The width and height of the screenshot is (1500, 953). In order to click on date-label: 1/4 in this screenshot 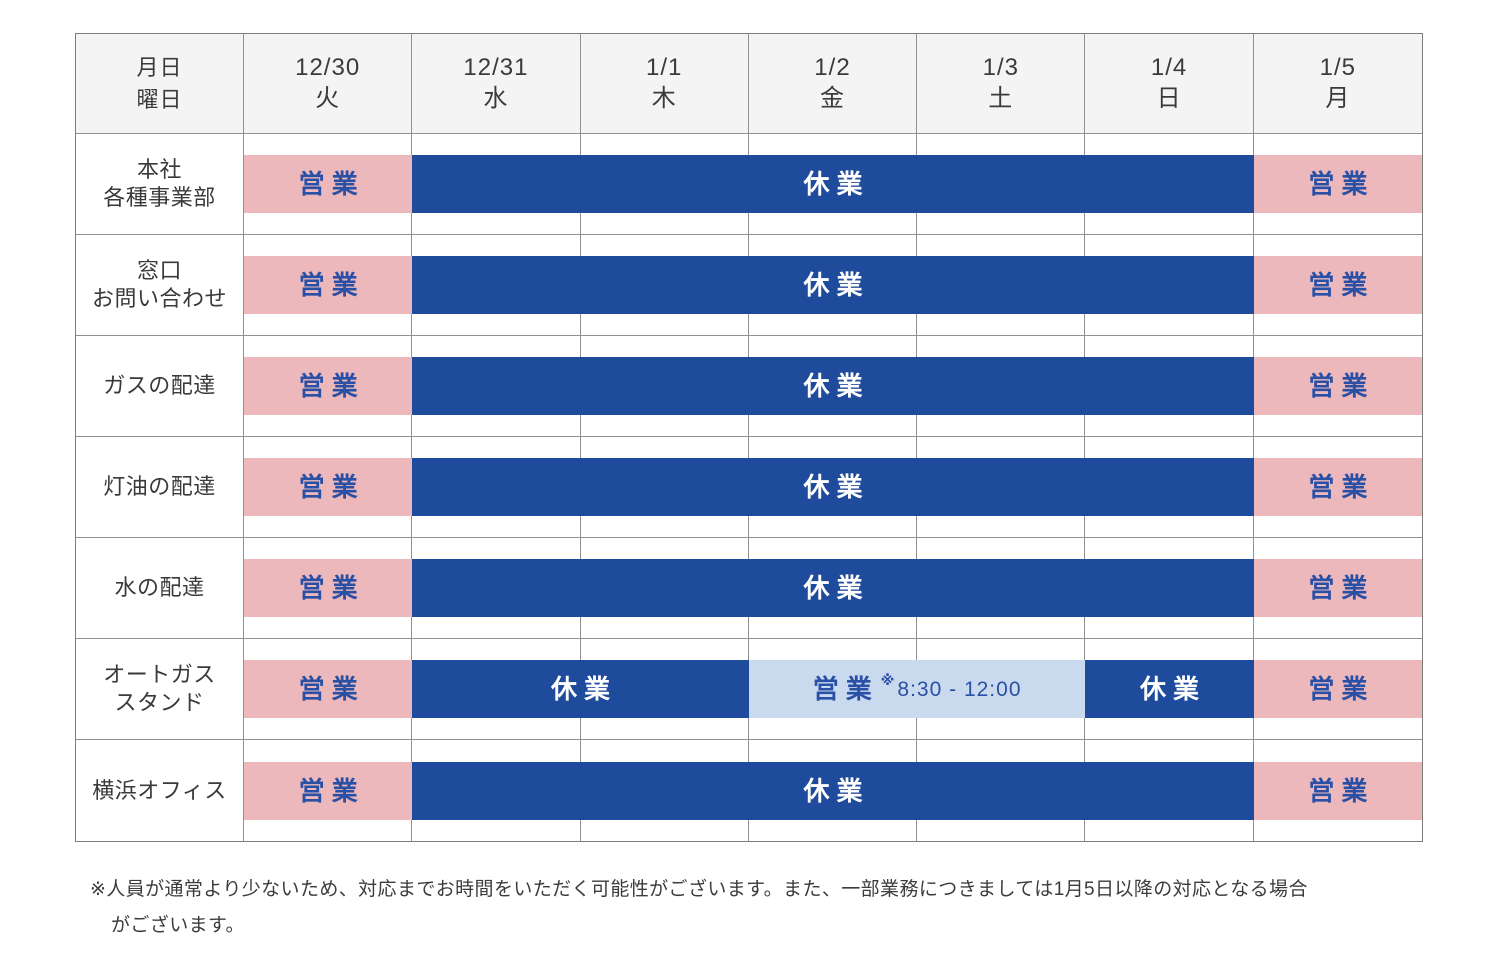, I will do `click(1169, 67)`.